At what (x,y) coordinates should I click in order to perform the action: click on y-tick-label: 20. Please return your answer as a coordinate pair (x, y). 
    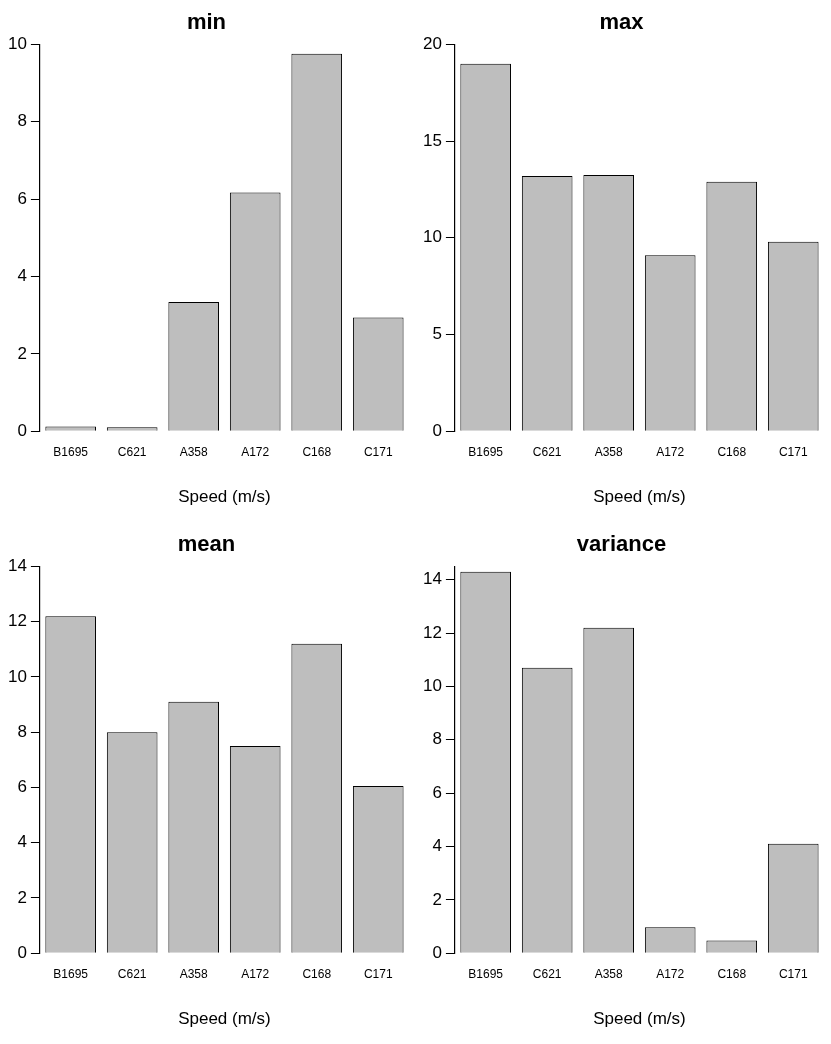
    Looking at the image, I should click on (432, 44).